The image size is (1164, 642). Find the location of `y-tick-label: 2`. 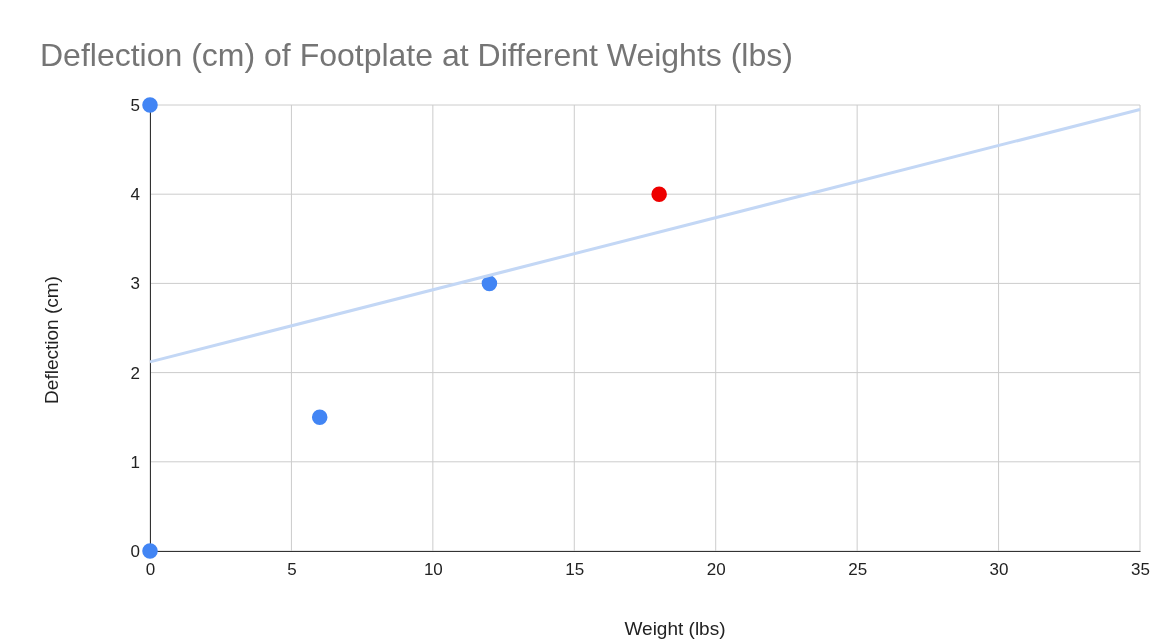

y-tick-label: 2 is located at coordinates (135, 373).